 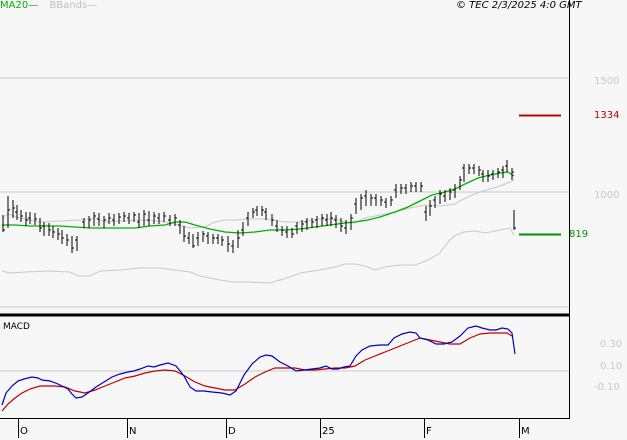 I want to click on legend-ma20: MA20—, so click(x=19, y=5).